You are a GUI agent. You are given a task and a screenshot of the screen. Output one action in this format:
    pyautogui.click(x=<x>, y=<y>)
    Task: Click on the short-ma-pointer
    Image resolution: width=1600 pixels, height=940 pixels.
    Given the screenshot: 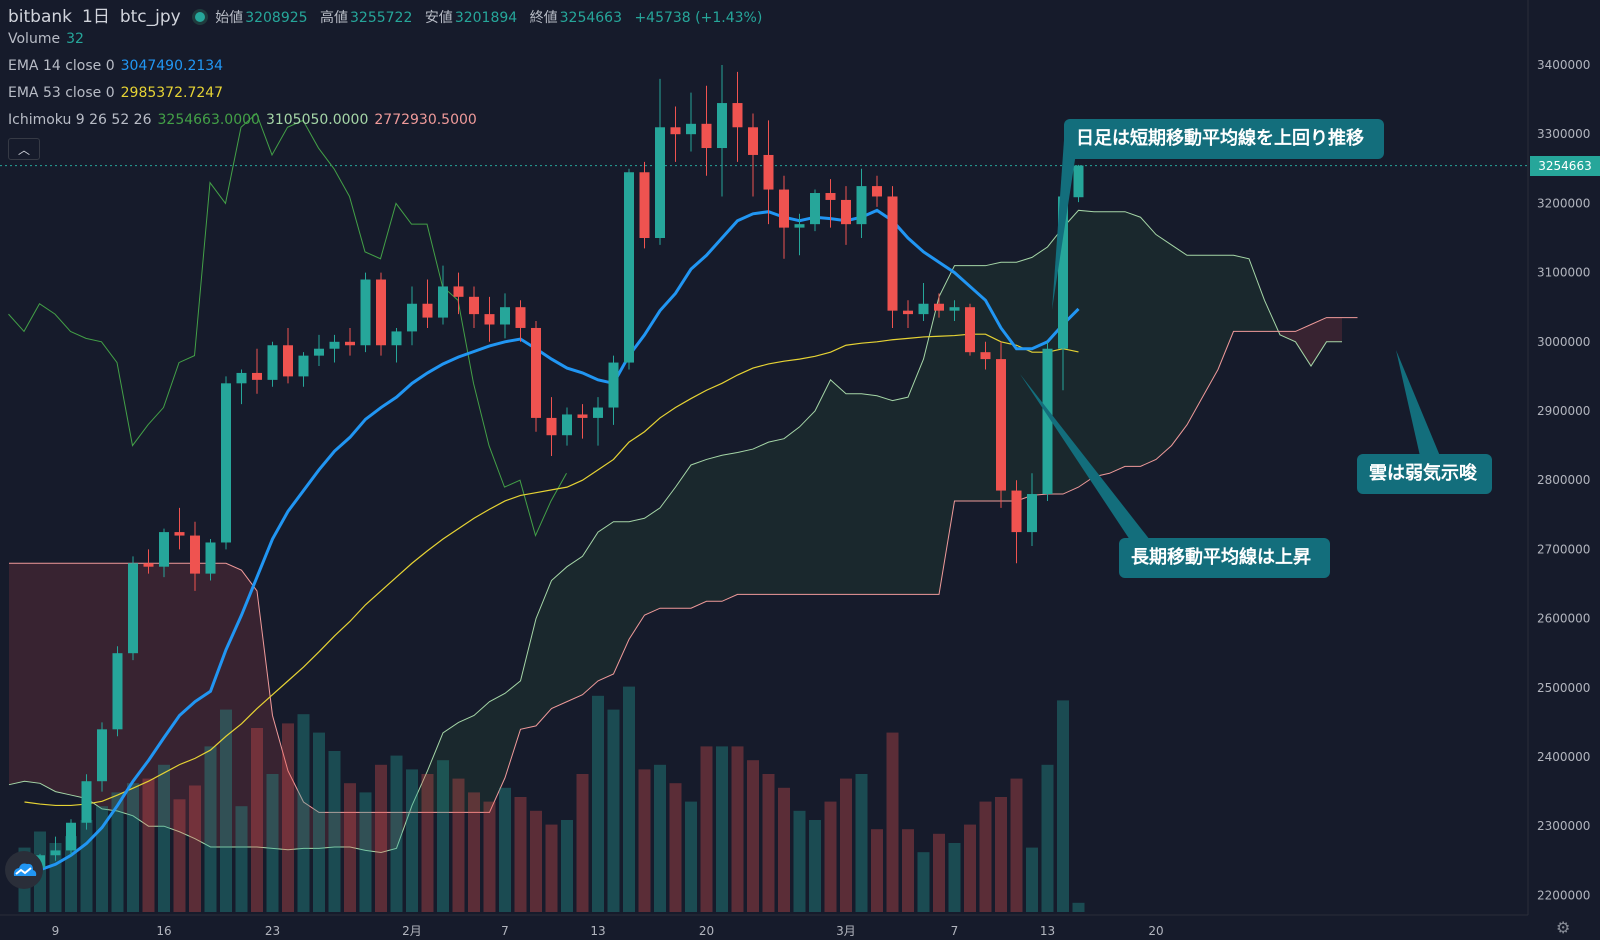 What is the action you would take?
    pyautogui.click(x=1065, y=225)
    